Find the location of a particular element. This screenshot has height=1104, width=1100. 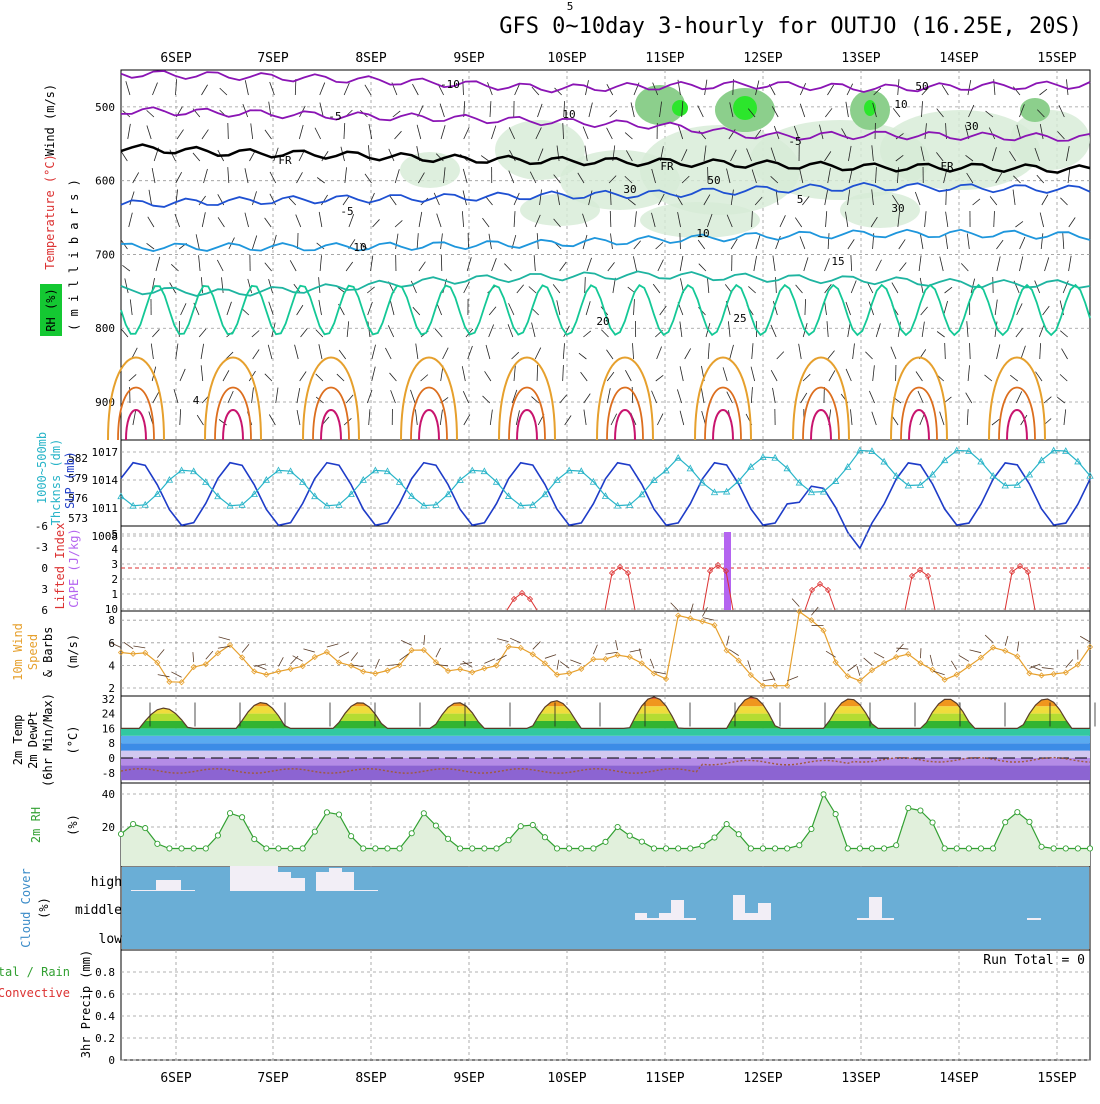

temp-tick-3: 8 is located at coordinates (111, 743).